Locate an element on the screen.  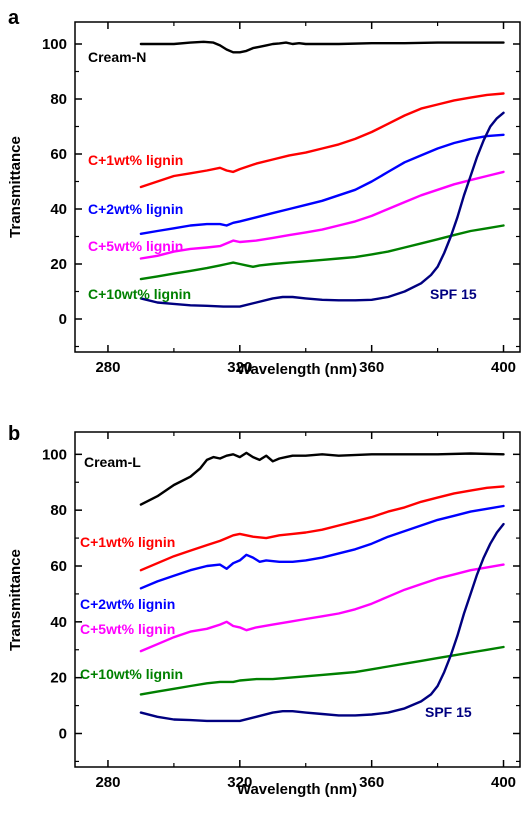
panel-a-label-c10: C+10wt% lignin is located at coordinates (139, 294).